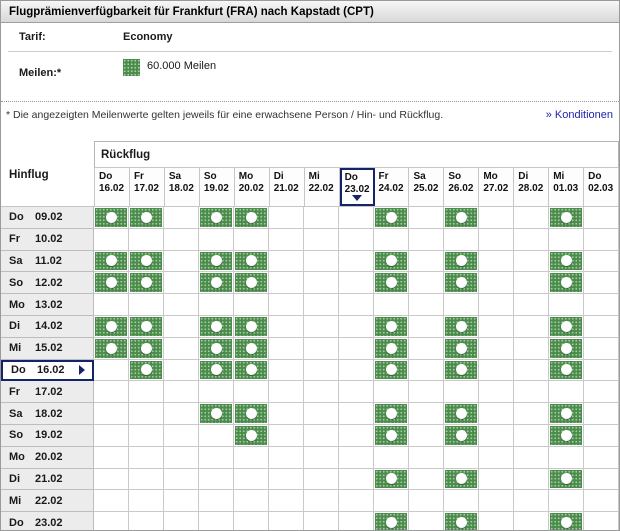 The height and width of the screenshot is (531, 620). Describe the element at coordinates (47, 283) in the screenshot. I see `outbound-date-label: So 12.02` at that location.